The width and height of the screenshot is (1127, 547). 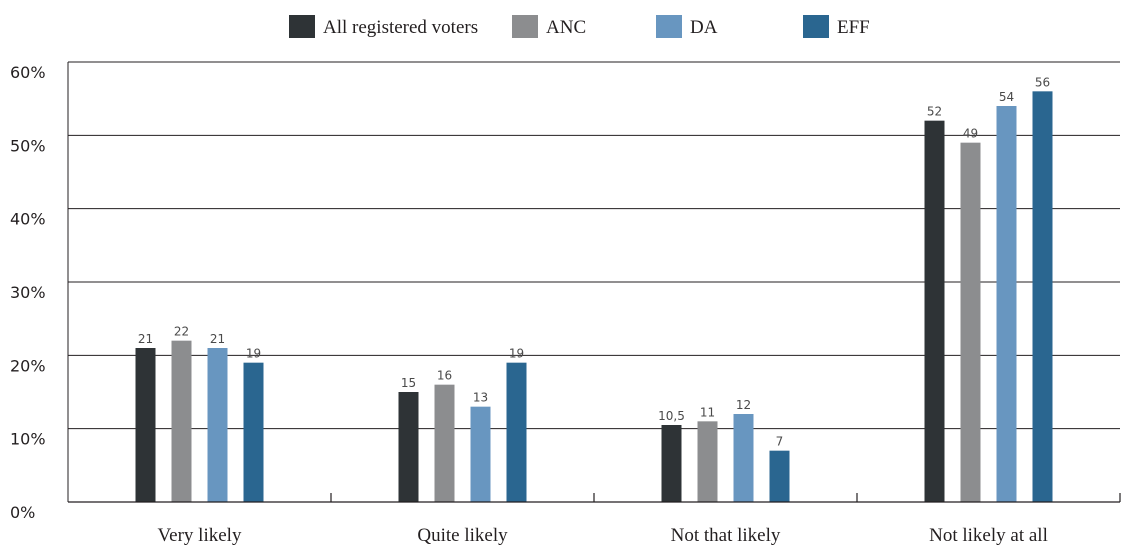 What do you see at coordinates (462, 535) in the screenshot?
I see `x-category-label: Quite likely` at bounding box center [462, 535].